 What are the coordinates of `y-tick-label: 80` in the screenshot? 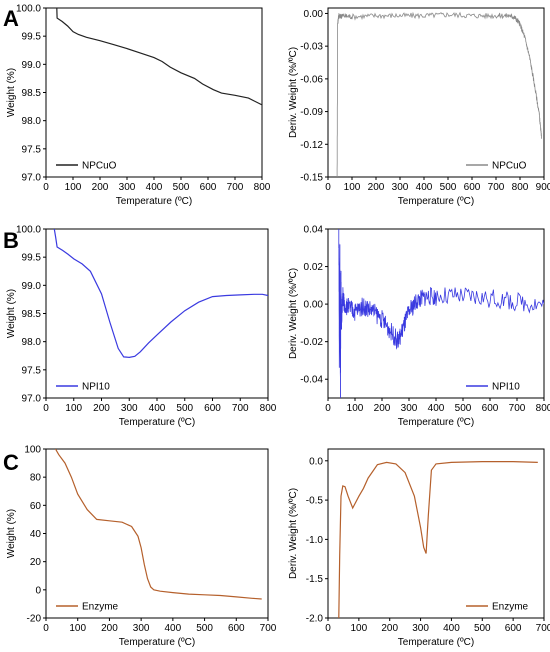 It's located at (36, 478).